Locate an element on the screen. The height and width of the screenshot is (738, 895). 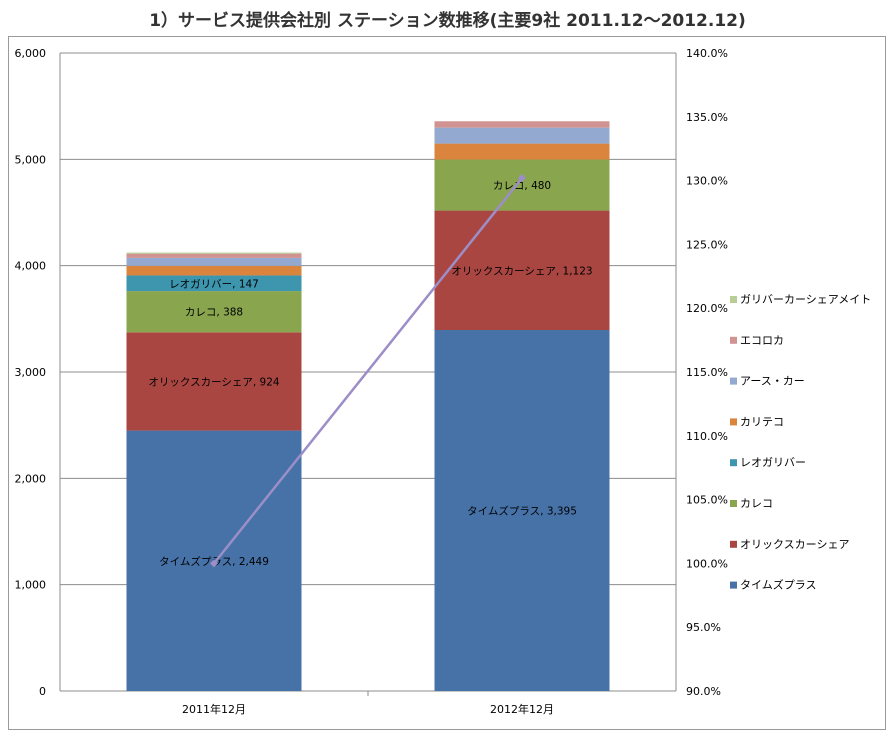
legend-label: カリテコ is located at coordinates (762, 421).